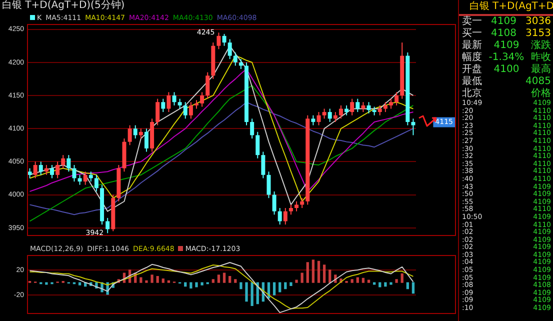 Image resolution: width=553 pixels, height=321 pixels. Describe the element at coordinates (506, 8) in the screenshot. I see `text: 白银 T+D(AgT+D` at that location.